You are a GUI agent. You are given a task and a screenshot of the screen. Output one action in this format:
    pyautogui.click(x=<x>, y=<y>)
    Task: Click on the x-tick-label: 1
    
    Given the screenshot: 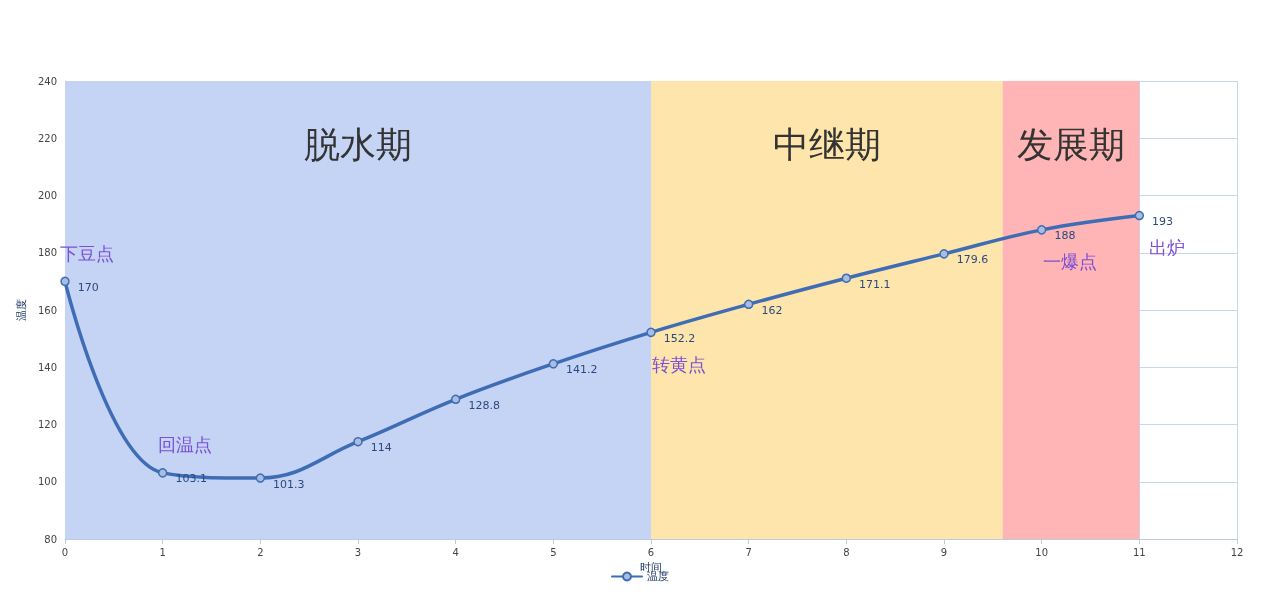 What is the action you would take?
    pyautogui.click(x=162, y=552)
    